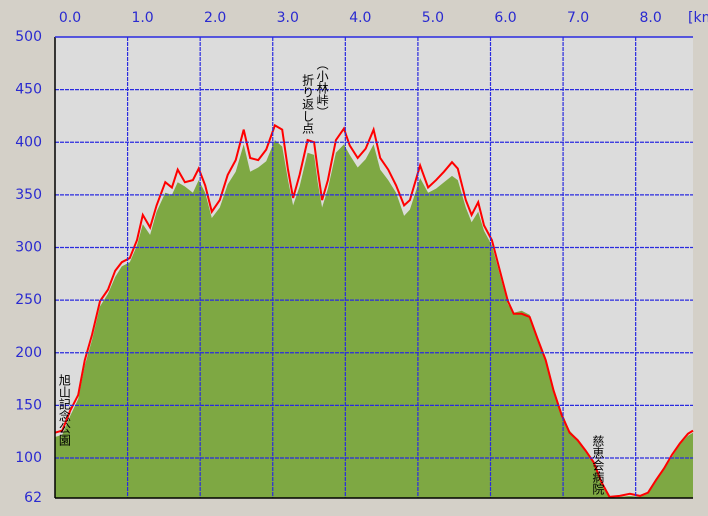 The width and height of the screenshot is (708, 516). I want to click on y-tick-label: 500, so click(28, 37).